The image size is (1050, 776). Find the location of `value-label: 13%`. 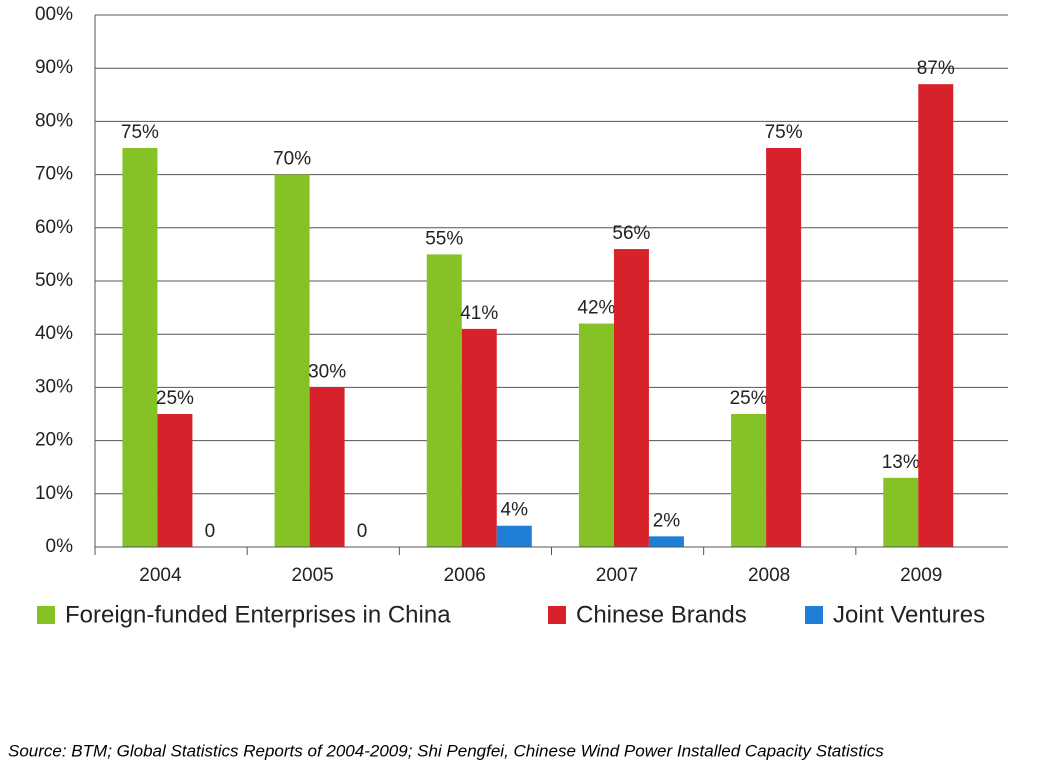

value-label: 13% is located at coordinates (901, 462).